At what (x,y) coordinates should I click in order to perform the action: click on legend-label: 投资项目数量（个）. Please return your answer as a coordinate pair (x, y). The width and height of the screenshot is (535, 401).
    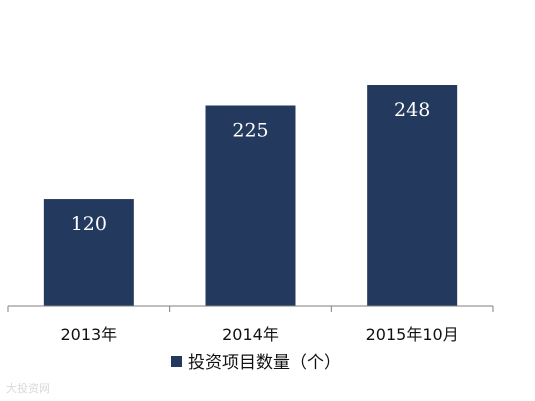
    Looking at the image, I should click on (264, 363).